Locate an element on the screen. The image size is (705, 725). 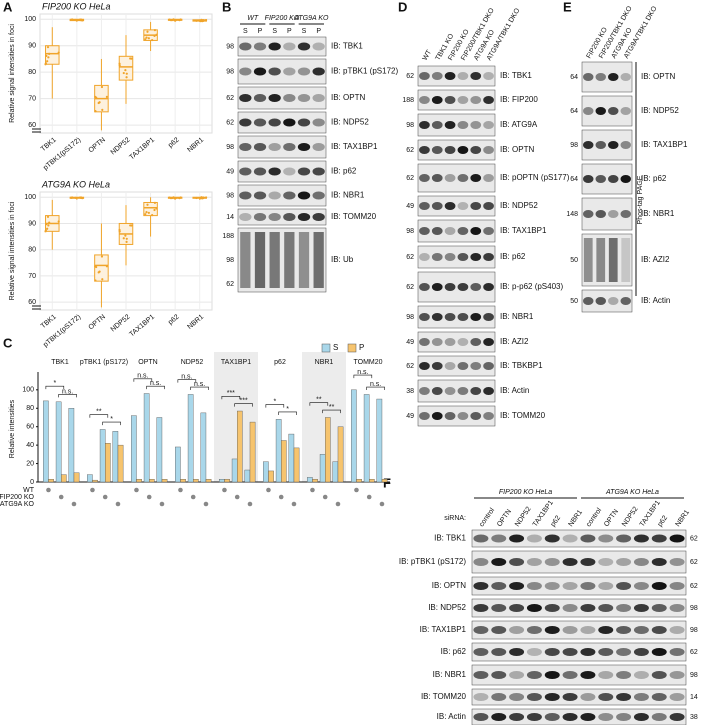
mw-marker: 98 is located at coordinates (574, 145).